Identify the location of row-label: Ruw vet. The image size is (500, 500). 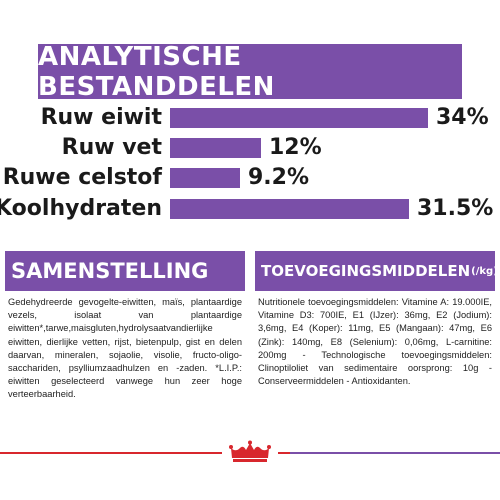
(111, 147).